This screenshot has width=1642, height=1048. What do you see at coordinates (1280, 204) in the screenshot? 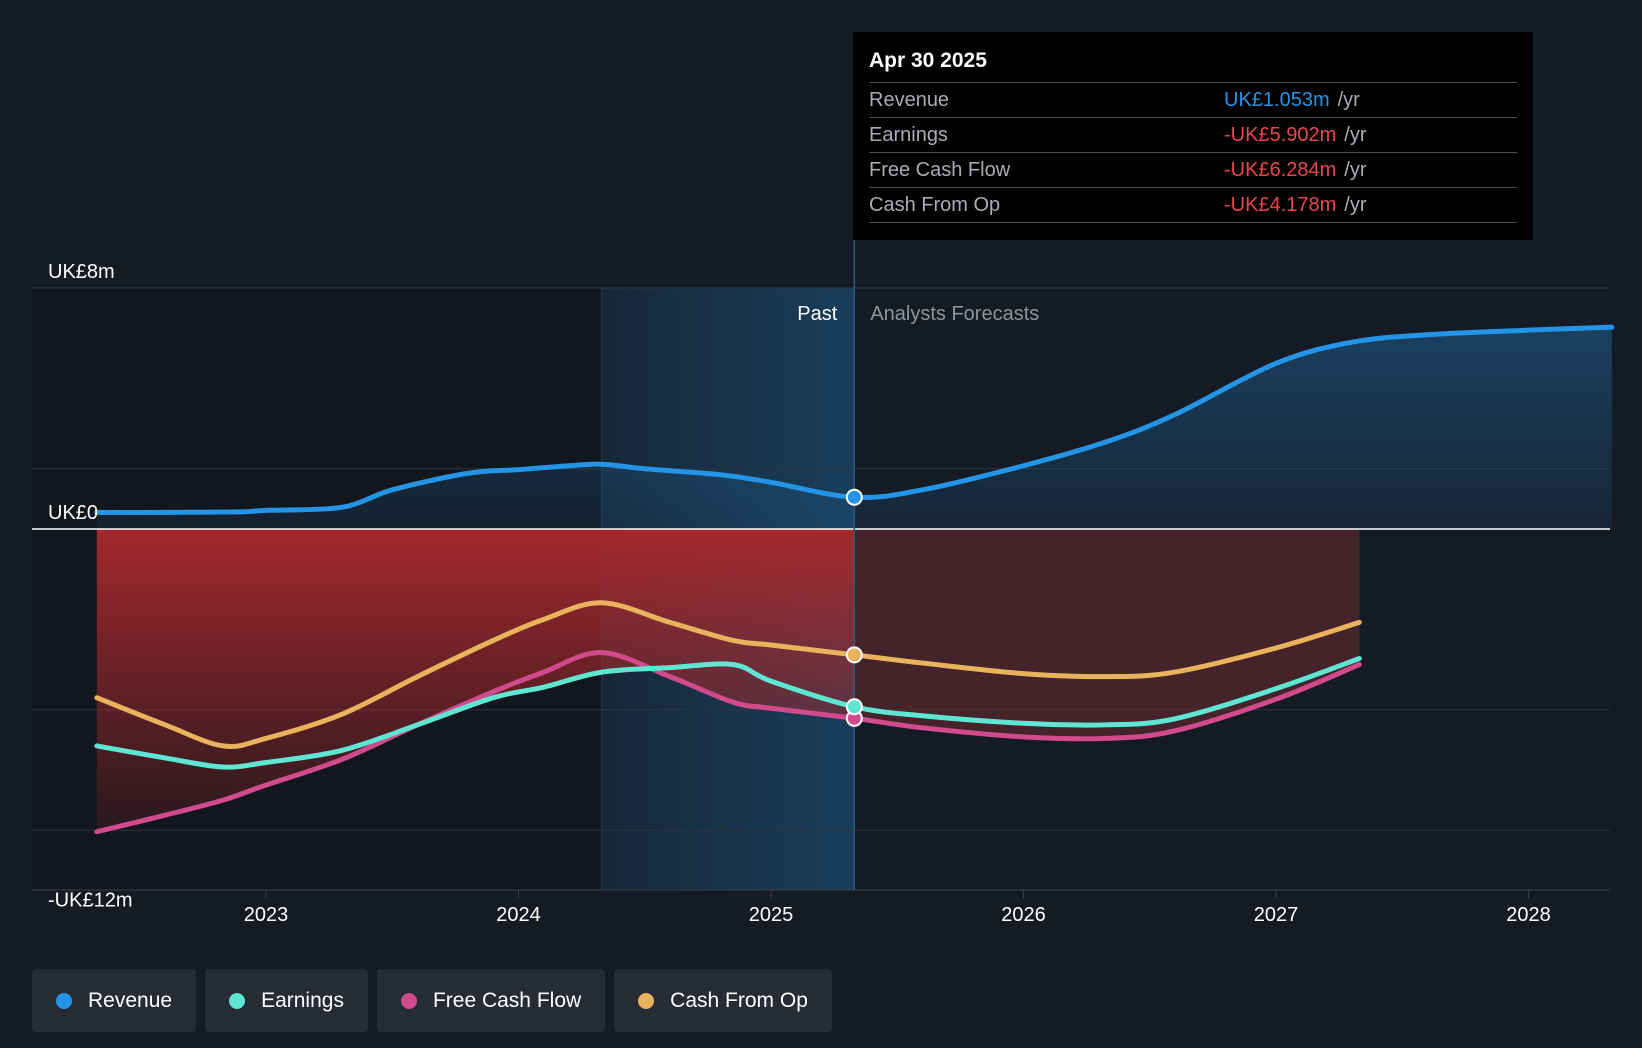
I see `tooltip-value: -UK£4.178m` at bounding box center [1280, 204].